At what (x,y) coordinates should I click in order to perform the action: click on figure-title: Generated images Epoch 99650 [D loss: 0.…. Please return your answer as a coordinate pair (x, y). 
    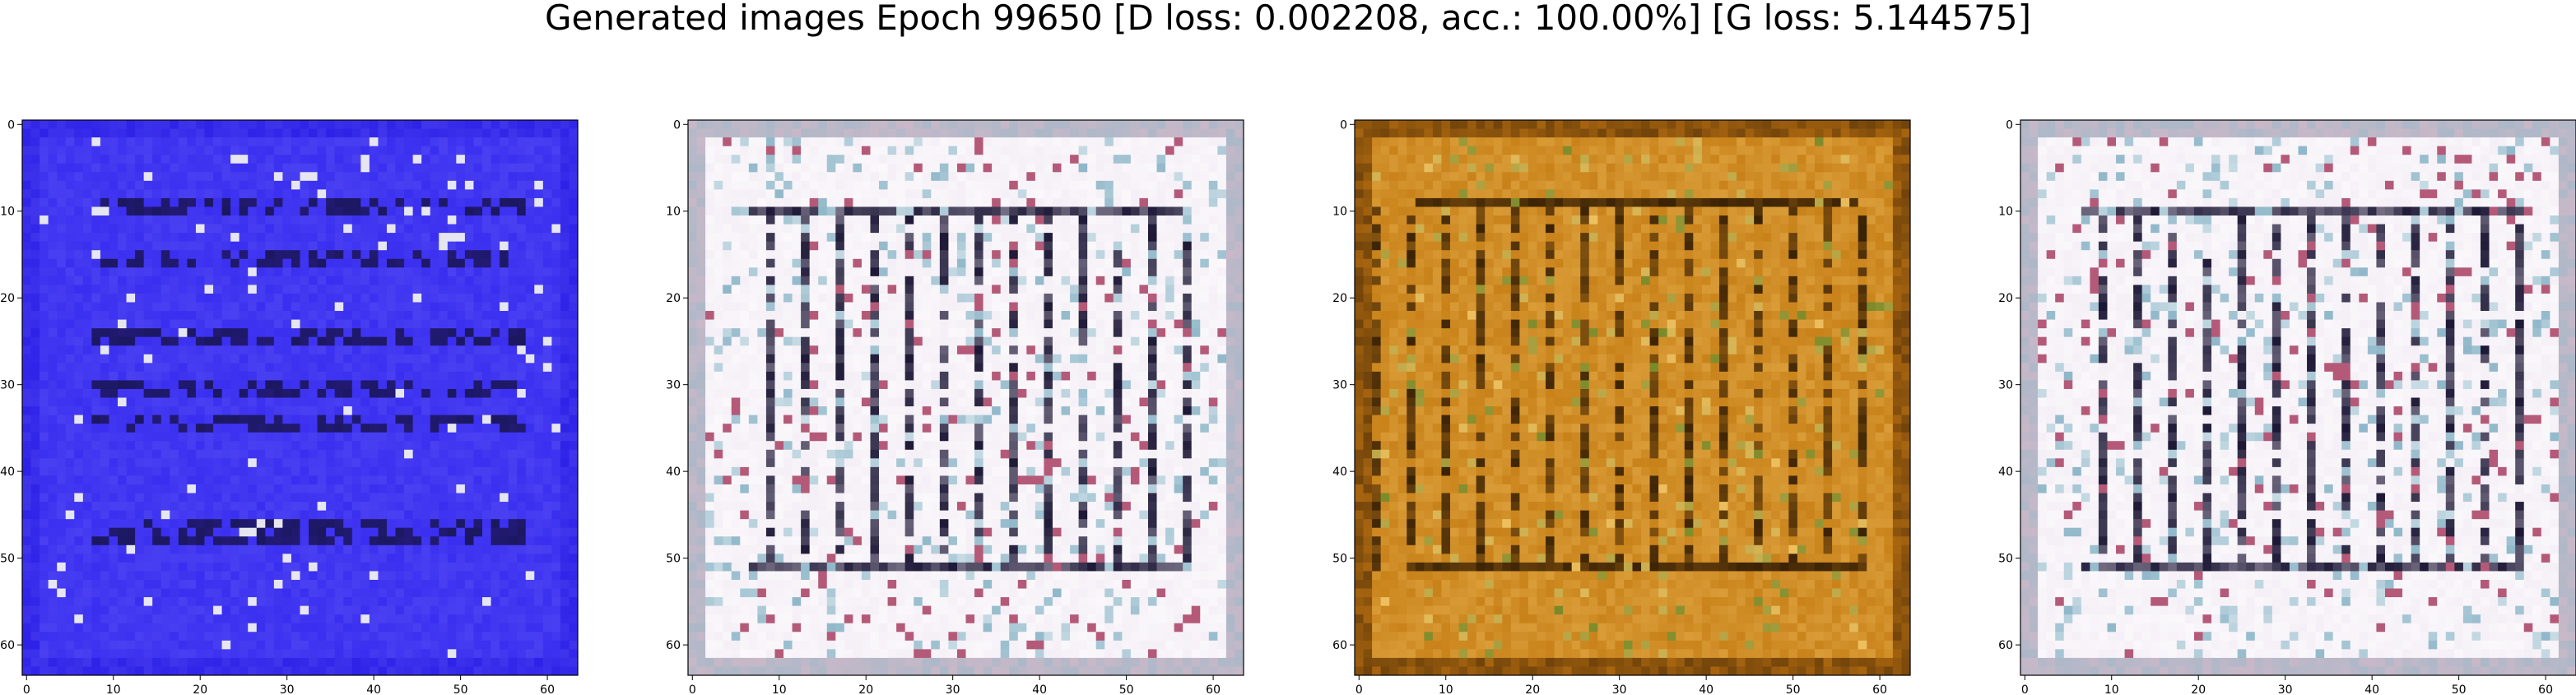
    Looking at the image, I should click on (1288, 19).